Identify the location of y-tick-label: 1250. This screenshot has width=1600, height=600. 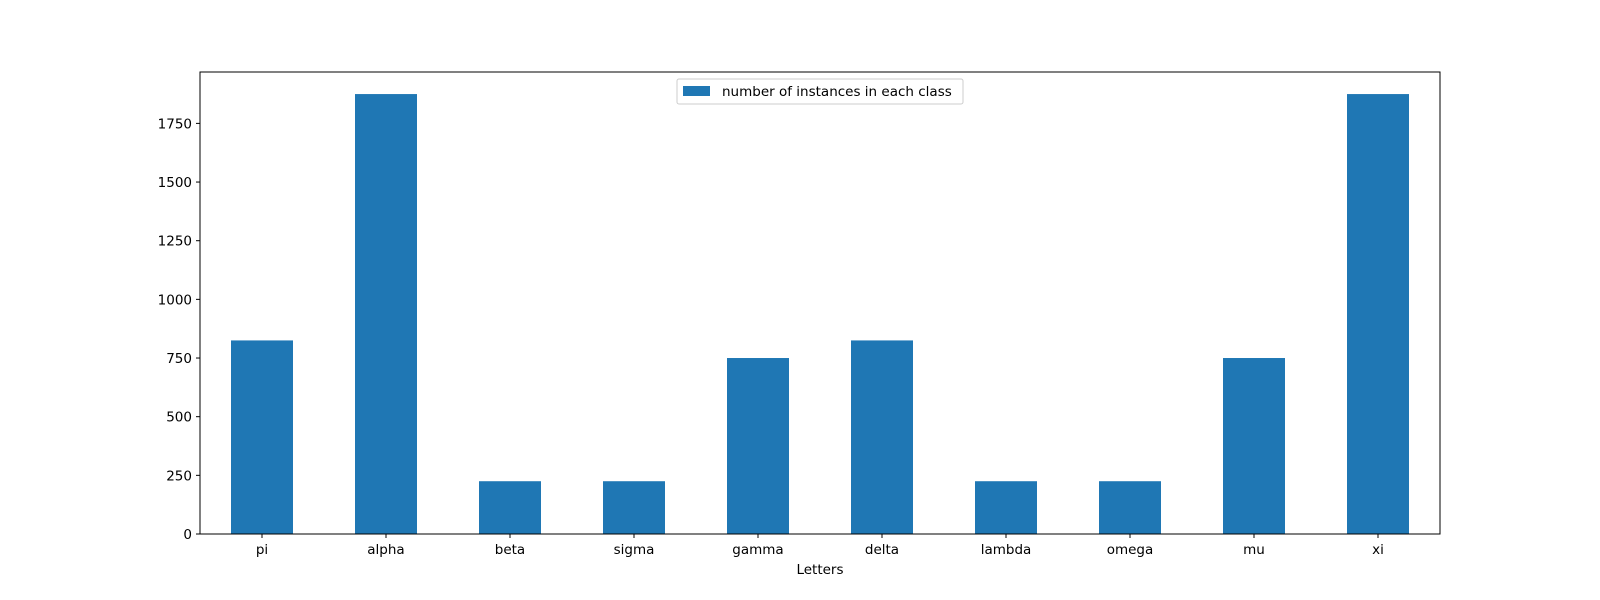
(175, 242).